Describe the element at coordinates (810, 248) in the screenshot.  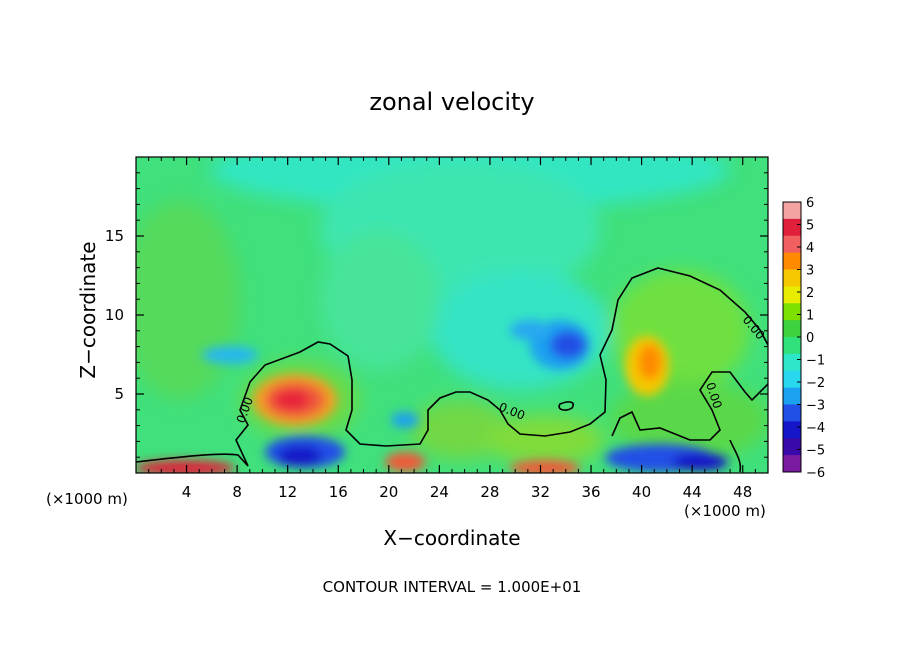
I see `colorbar-tick-label: 4` at that location.